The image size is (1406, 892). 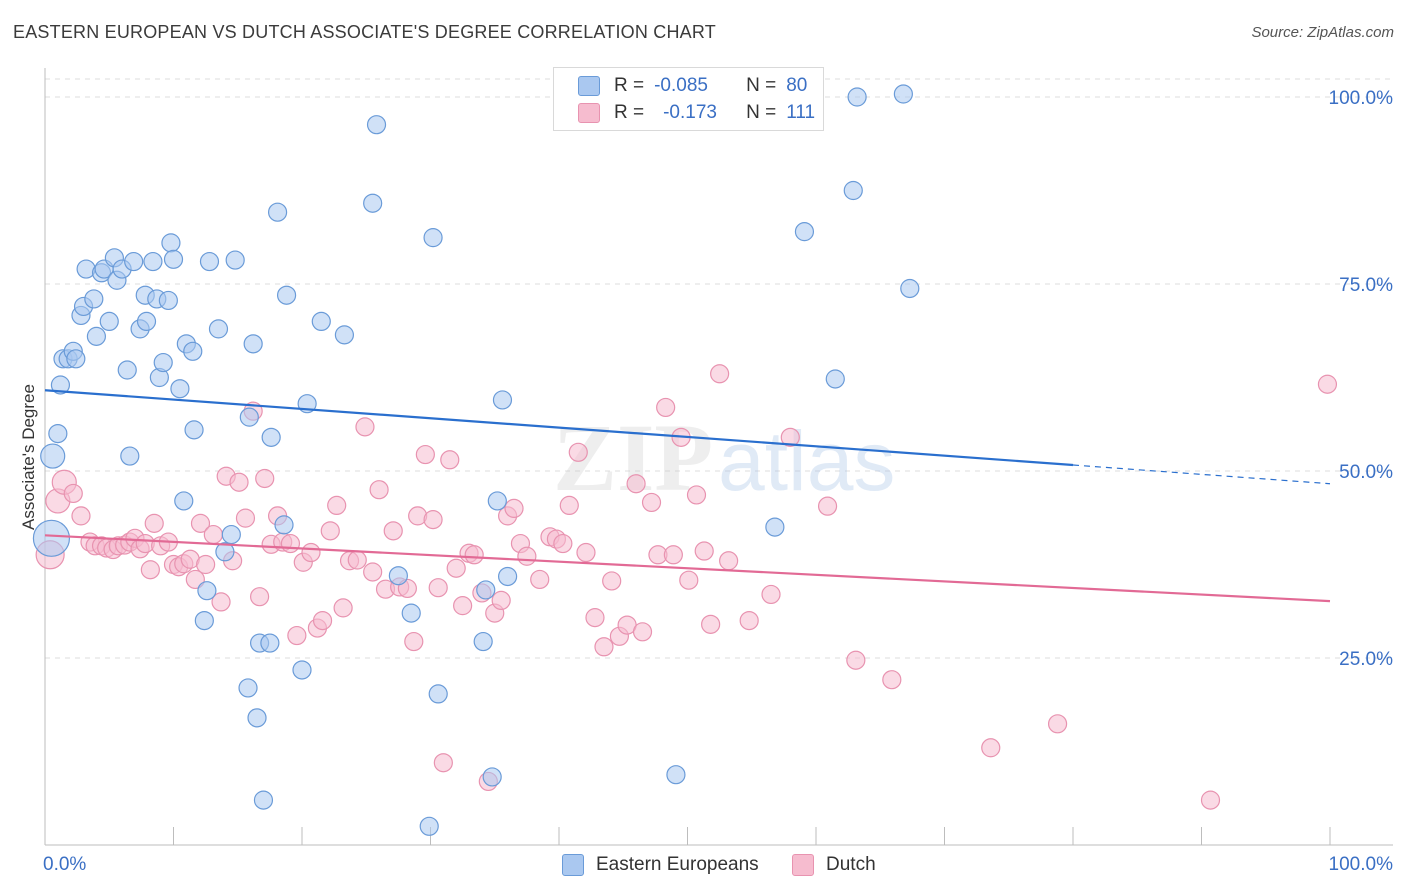 I want to click on y-tick-label: 75.0%, so click(x=1366, y=285).